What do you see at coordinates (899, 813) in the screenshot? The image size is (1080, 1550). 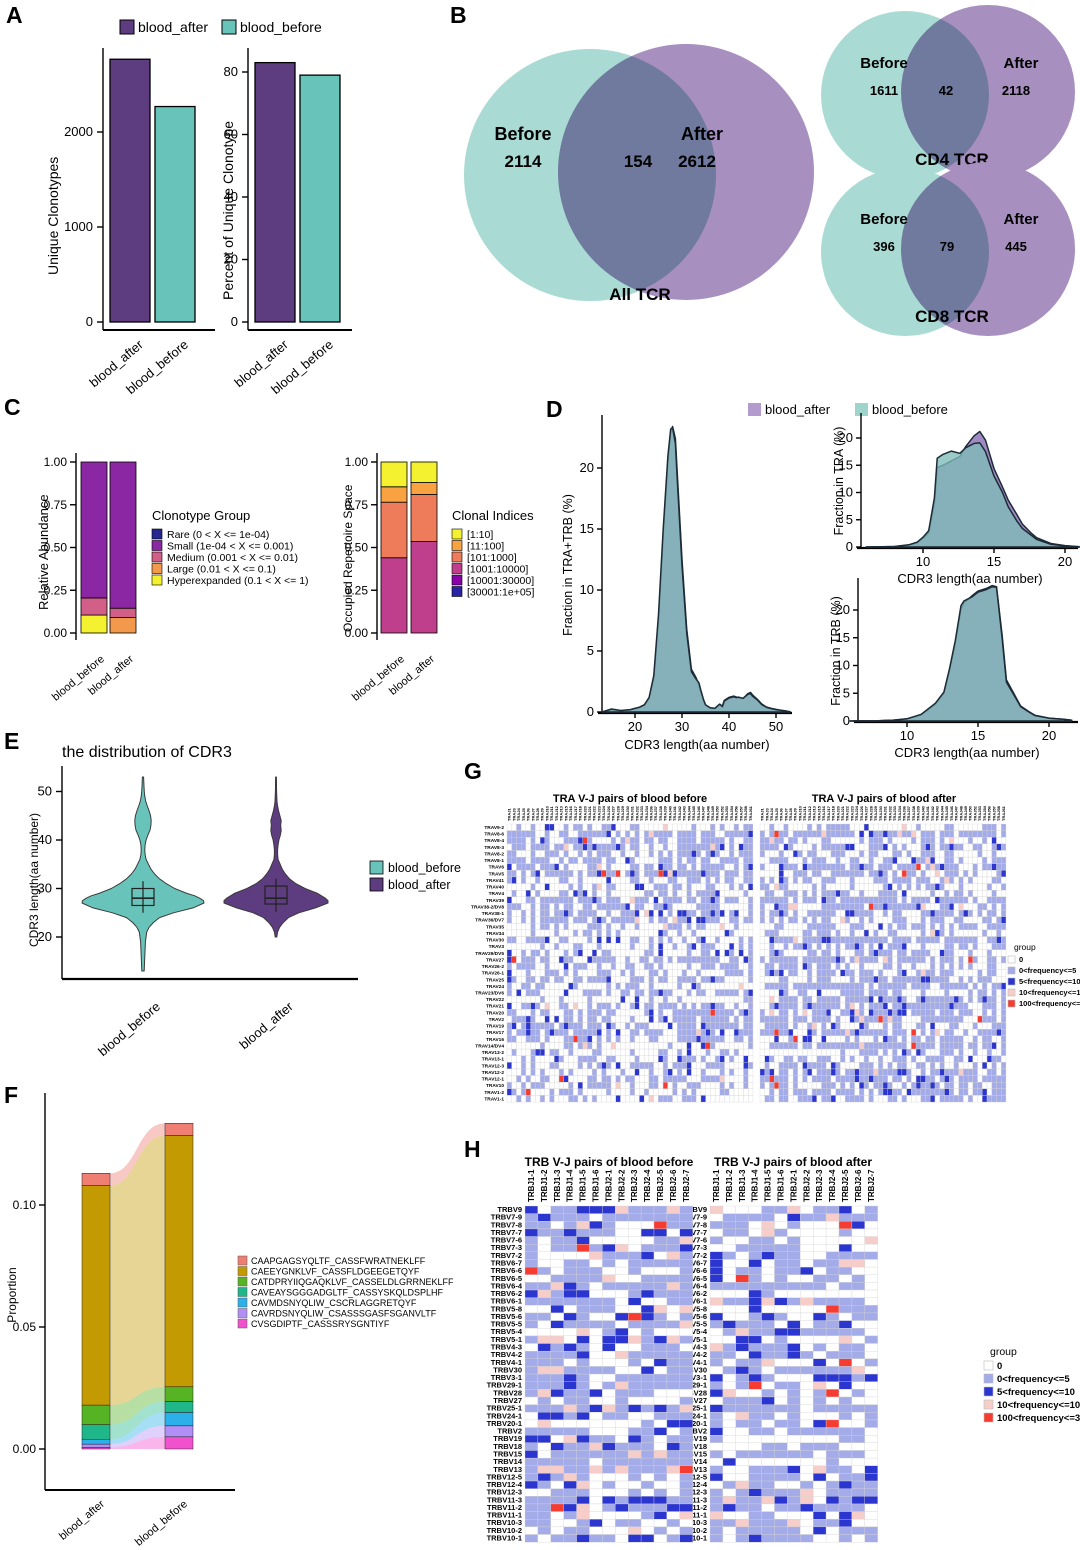 I see `heat-col-label: TRAJ34` at bounding box center [899, 813].